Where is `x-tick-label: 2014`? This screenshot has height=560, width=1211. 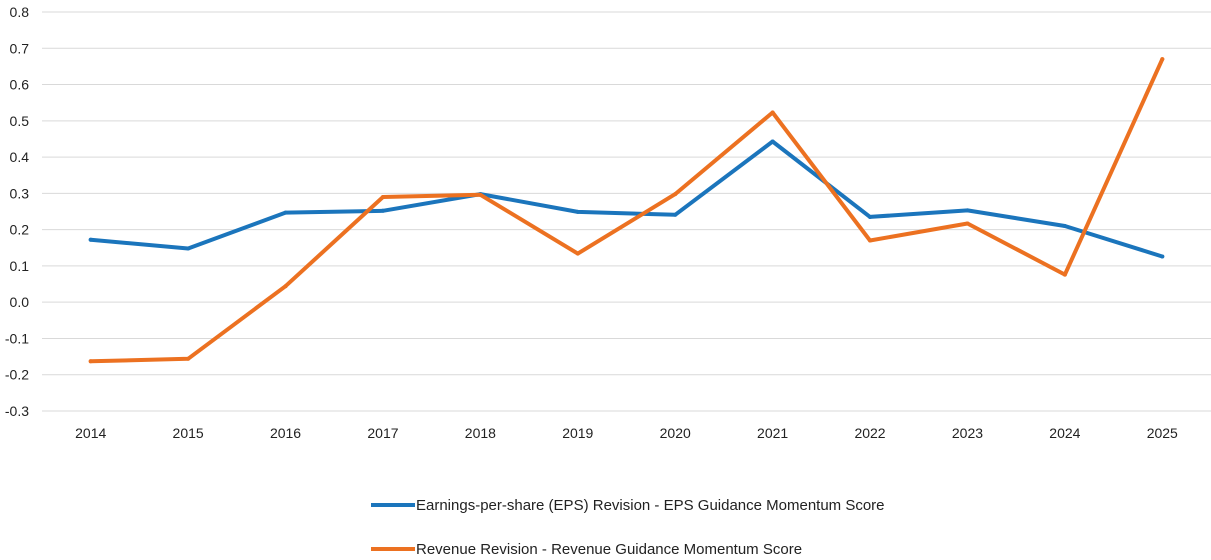
x-tick-label: 2014 is located at coordinates (90, 433).